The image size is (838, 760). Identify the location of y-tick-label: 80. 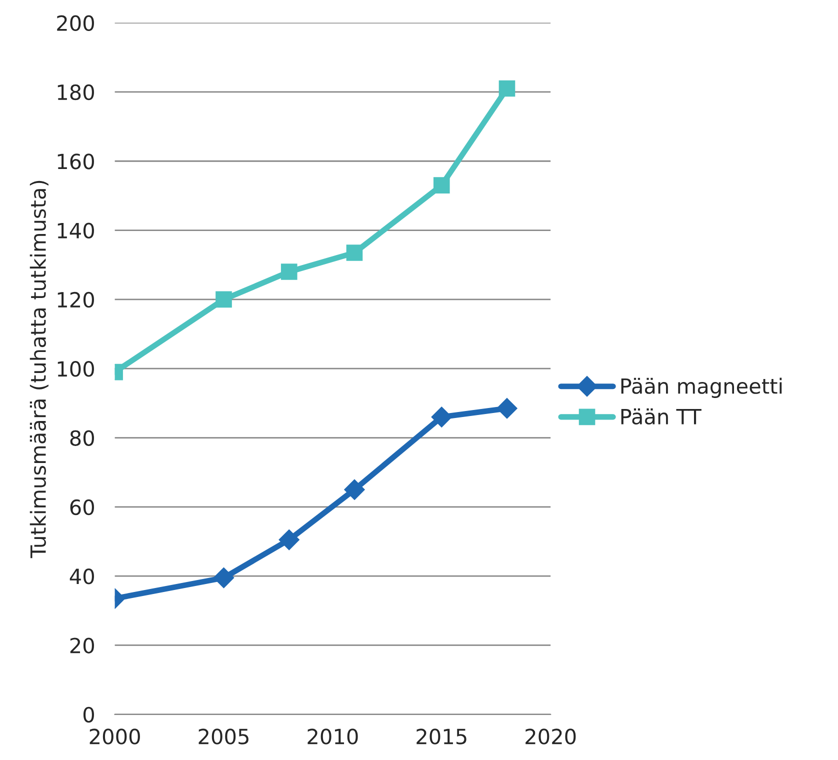
(82, 438).